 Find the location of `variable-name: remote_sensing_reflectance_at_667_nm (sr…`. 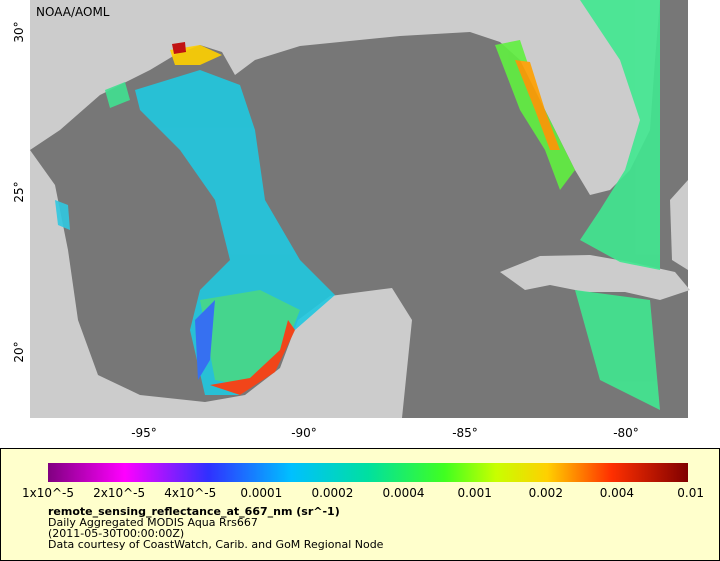

variable-name: remote_sensing_reflectance_at_667_nm (sr… is located at coordinates (194, 511).